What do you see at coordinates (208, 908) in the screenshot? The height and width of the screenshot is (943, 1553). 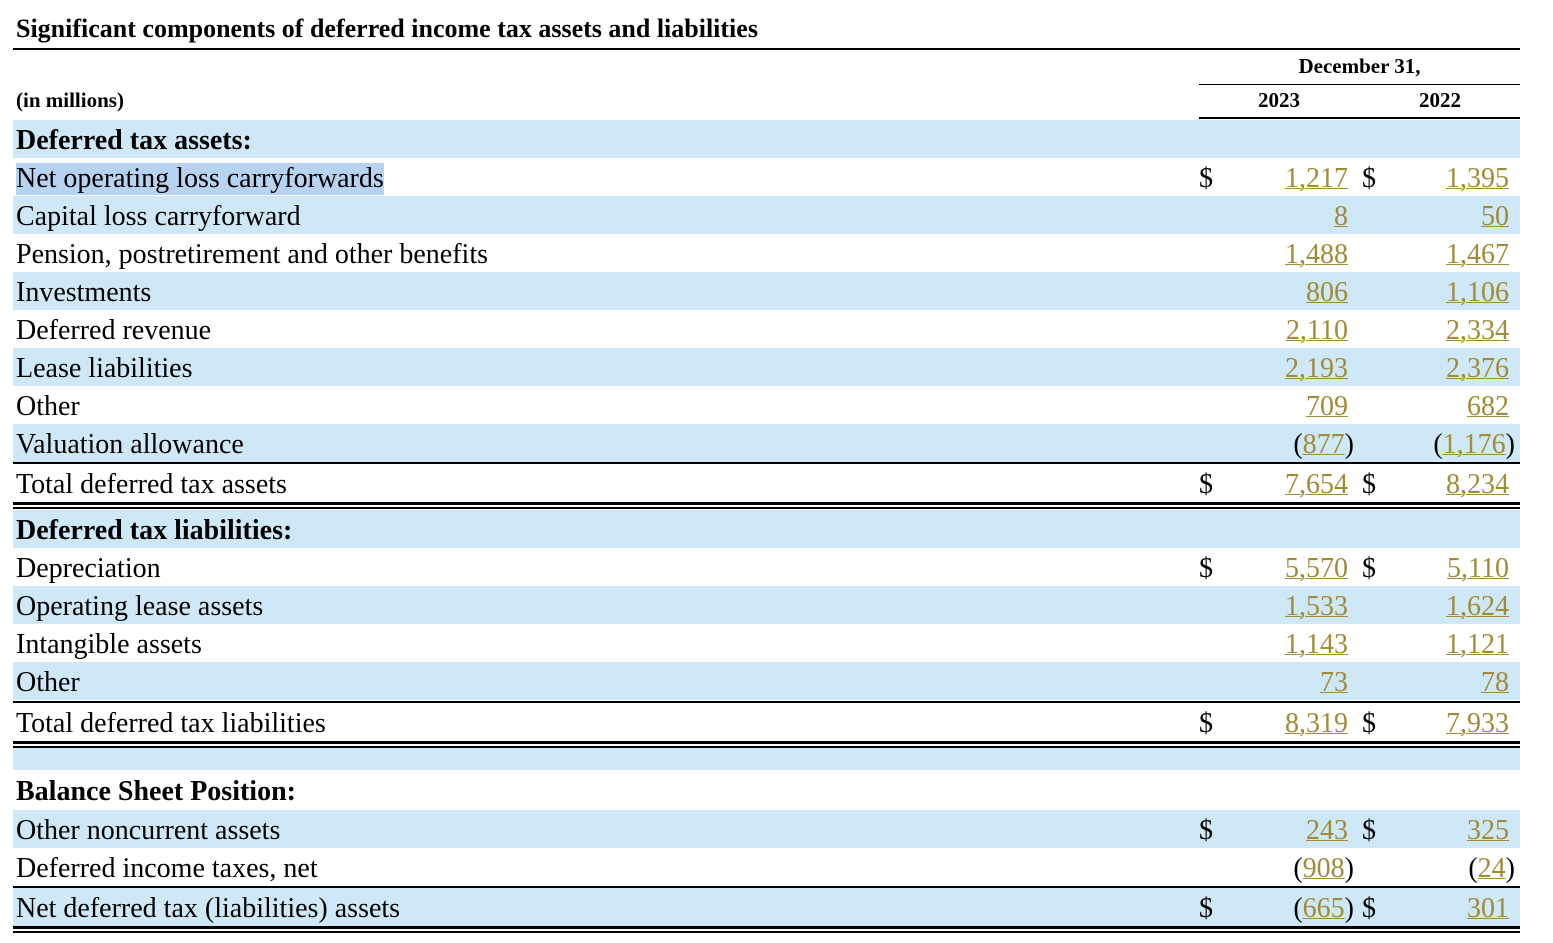 I see `row-label-net-deferred-tax-liabilities-assets: Net deferred tax (liabilities) assets` at bounding box center [208, 908].